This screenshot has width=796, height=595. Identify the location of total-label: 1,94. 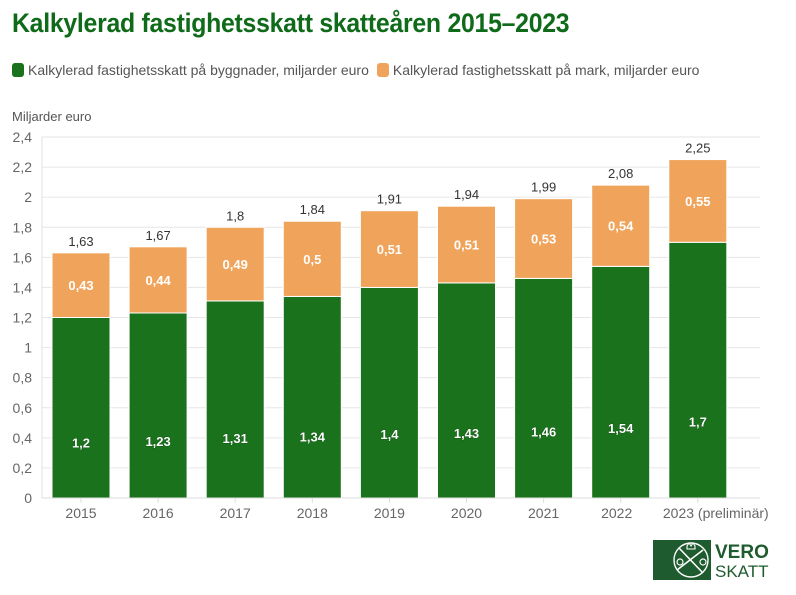
(466, 194).